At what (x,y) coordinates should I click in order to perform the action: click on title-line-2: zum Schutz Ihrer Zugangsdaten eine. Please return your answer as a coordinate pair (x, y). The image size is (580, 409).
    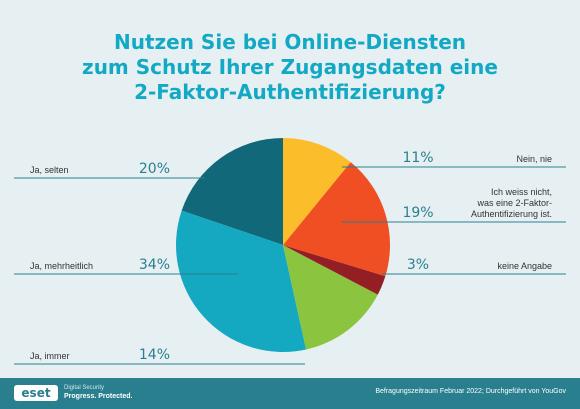
    Looking at the image, I should click on (290, 67).